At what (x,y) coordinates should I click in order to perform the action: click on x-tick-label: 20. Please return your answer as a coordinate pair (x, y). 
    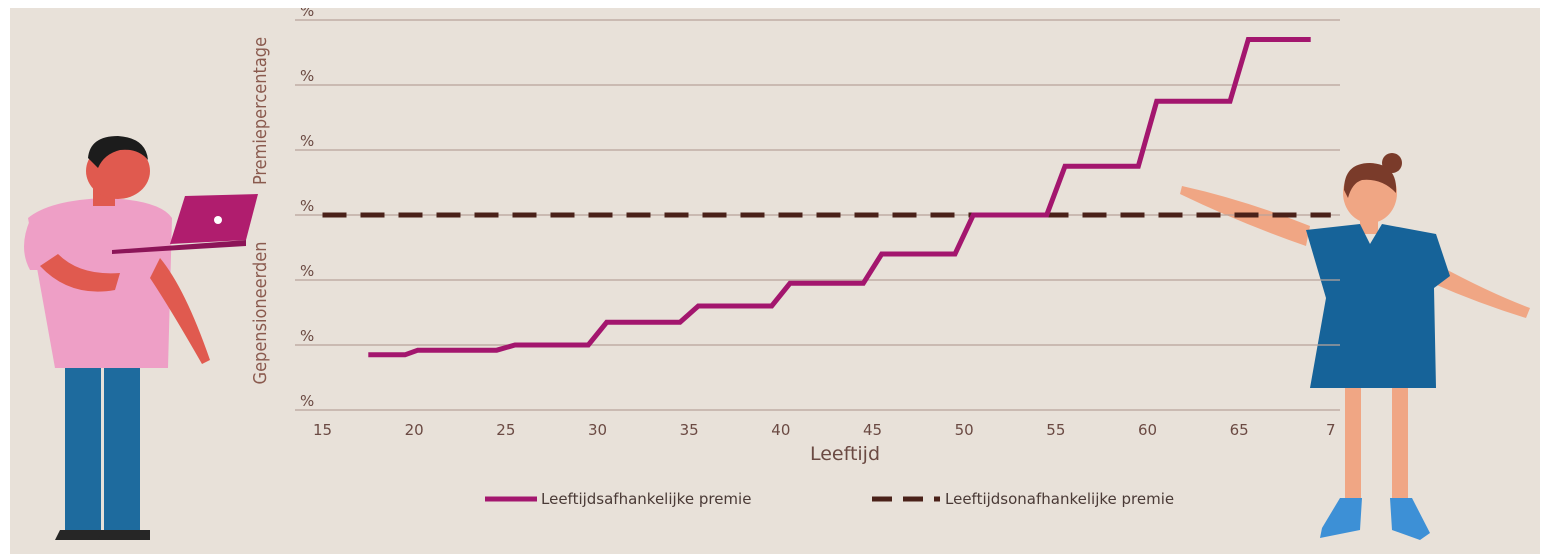
    Looking at the image, I should click on (414, 430).